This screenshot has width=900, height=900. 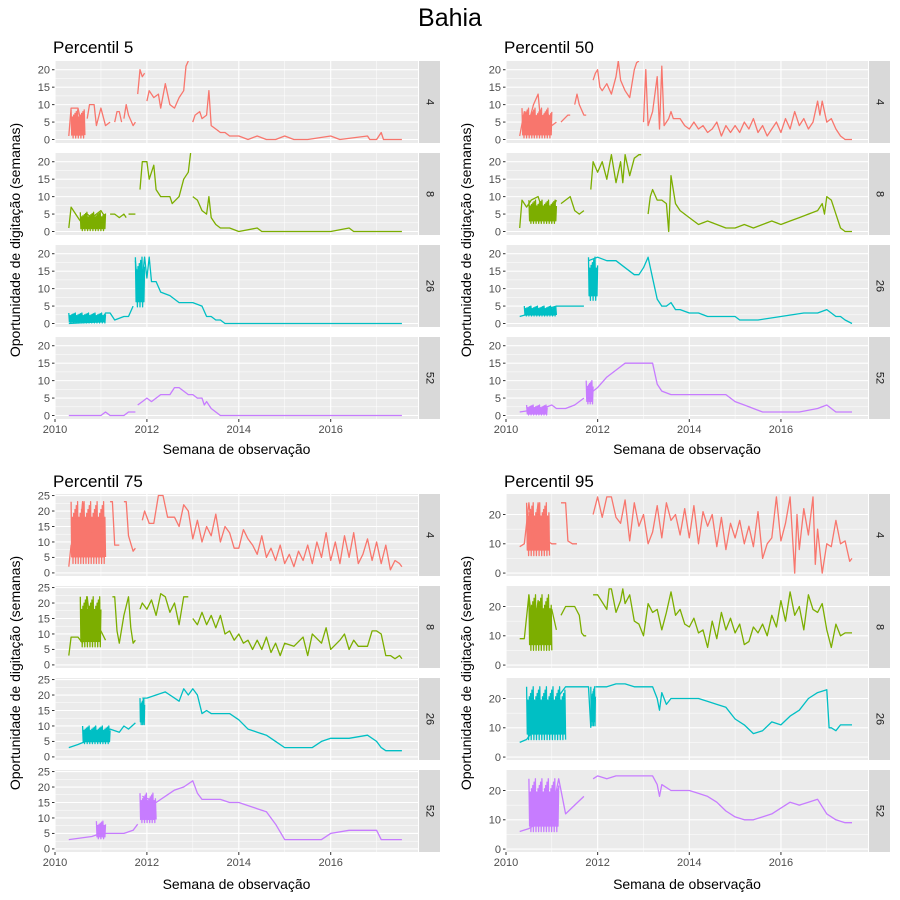 I want to click on x-tick-label: 2012, so click(x=597, y=863).